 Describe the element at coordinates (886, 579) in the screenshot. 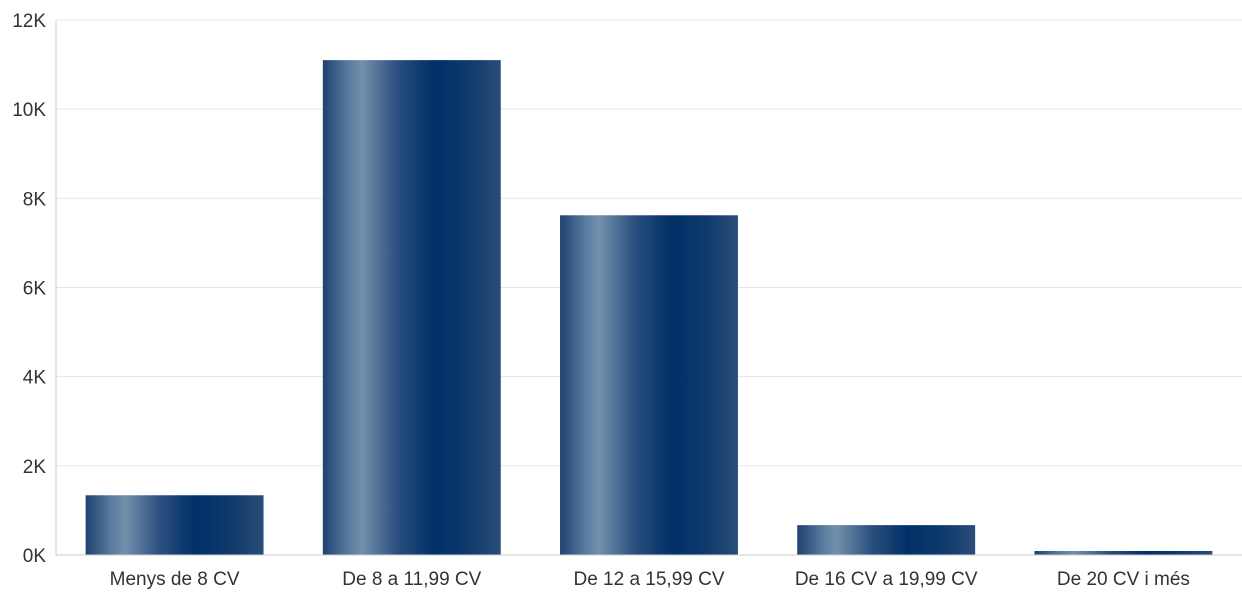

I see `x-category-label: De 16 CV a 19,99 CV` at that location.